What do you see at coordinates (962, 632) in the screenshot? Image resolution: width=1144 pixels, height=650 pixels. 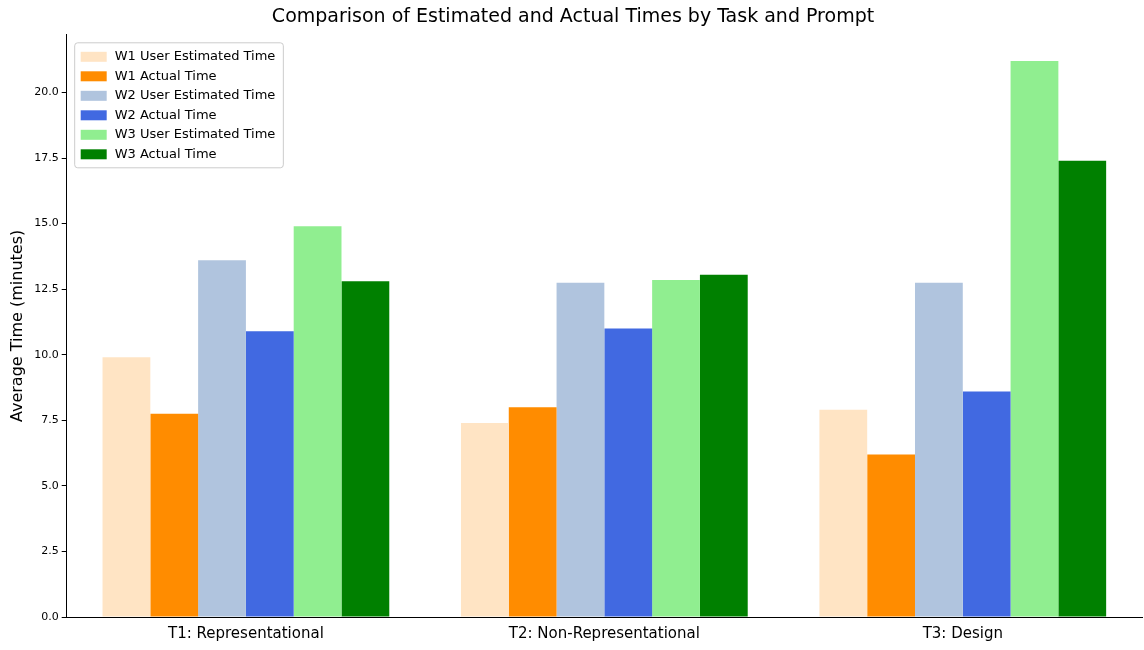 I see `x-tick-label: T3: Design` at bounding box center [962, 632].